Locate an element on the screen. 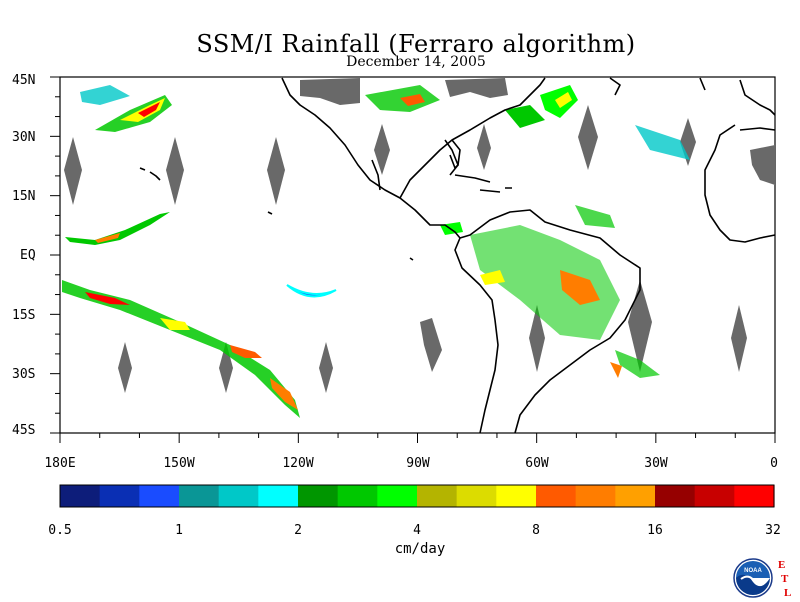 The image size is (800, 602). lon-label-120w: 120W is located at coordinates (298, 463).